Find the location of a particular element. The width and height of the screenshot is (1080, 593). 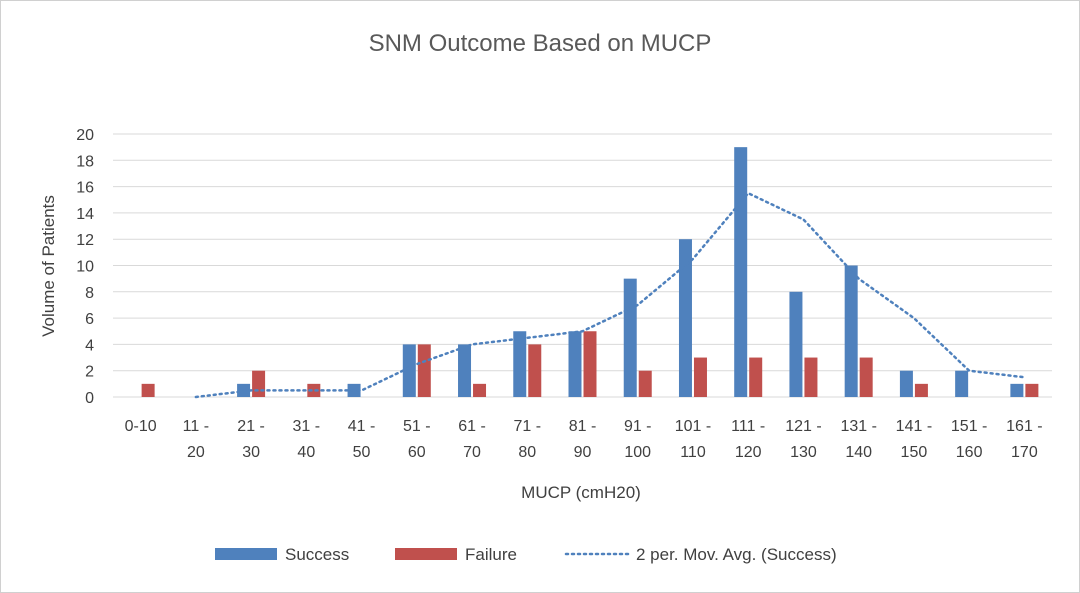

y-tick-label: 14 is located at coordinates (85, 214).